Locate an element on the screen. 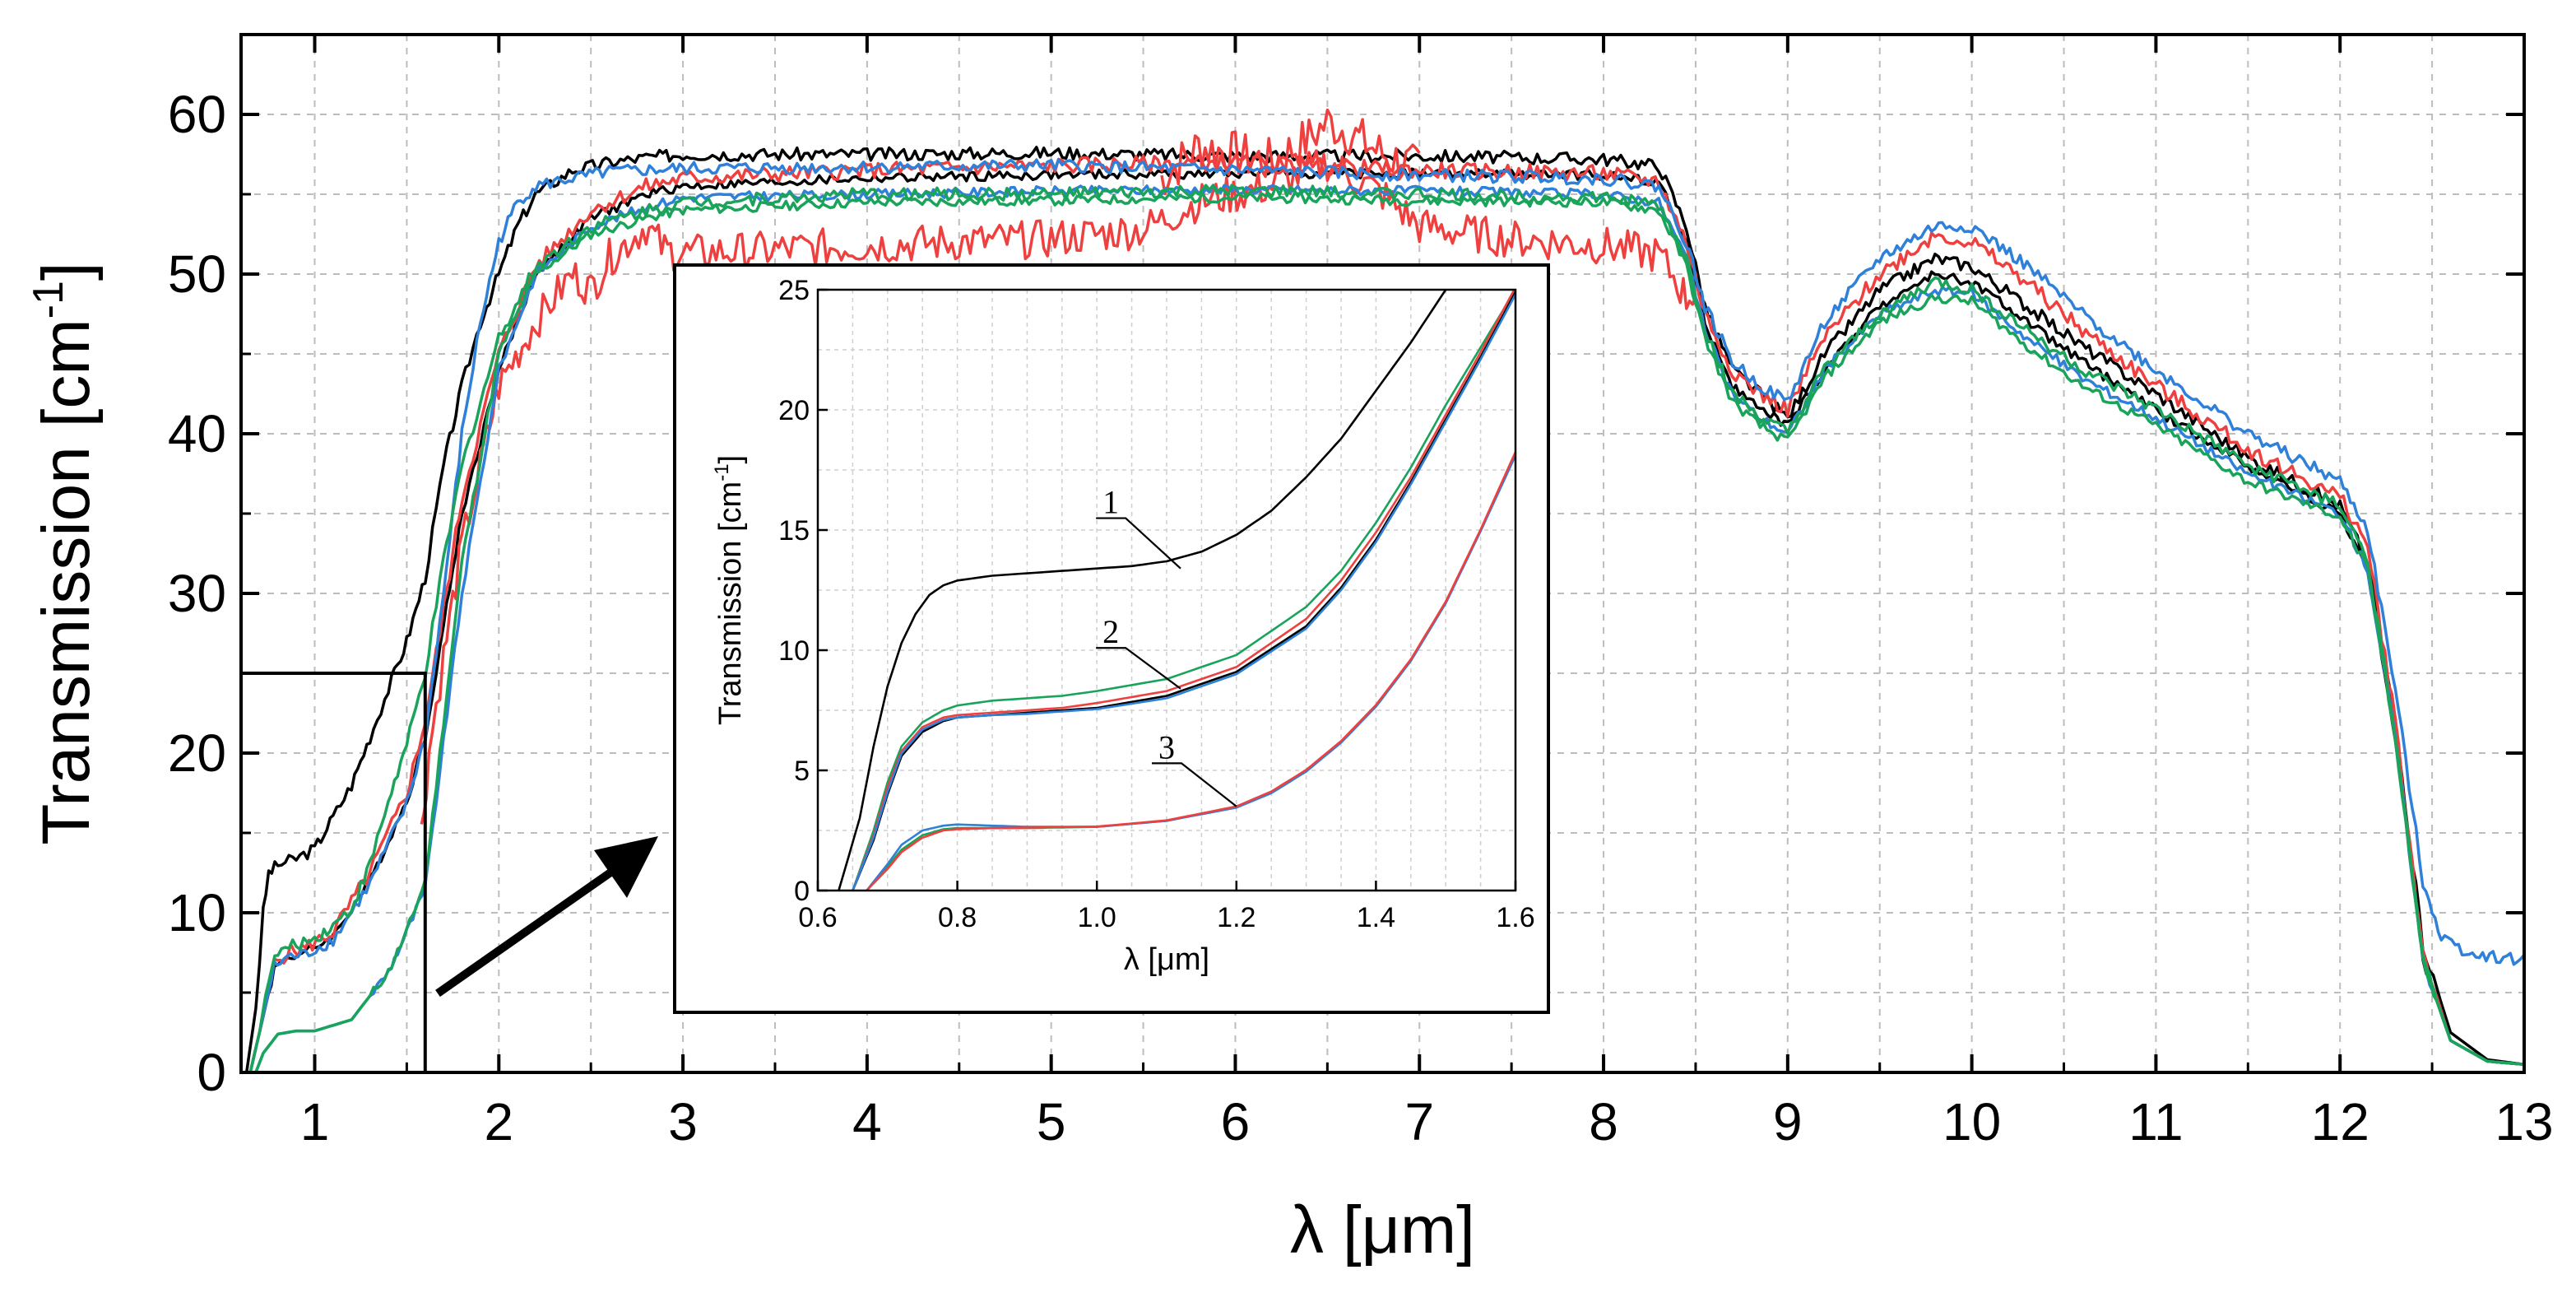  main-x-tick-label: 7 is located at coordinates (1419, 1121).